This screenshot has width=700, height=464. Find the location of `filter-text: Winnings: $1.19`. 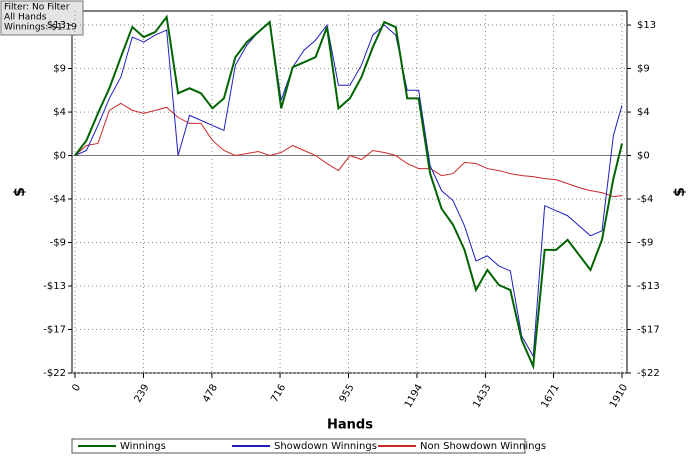

filter-text: Winnings: $1.19 is located at coordinates (40, 28).